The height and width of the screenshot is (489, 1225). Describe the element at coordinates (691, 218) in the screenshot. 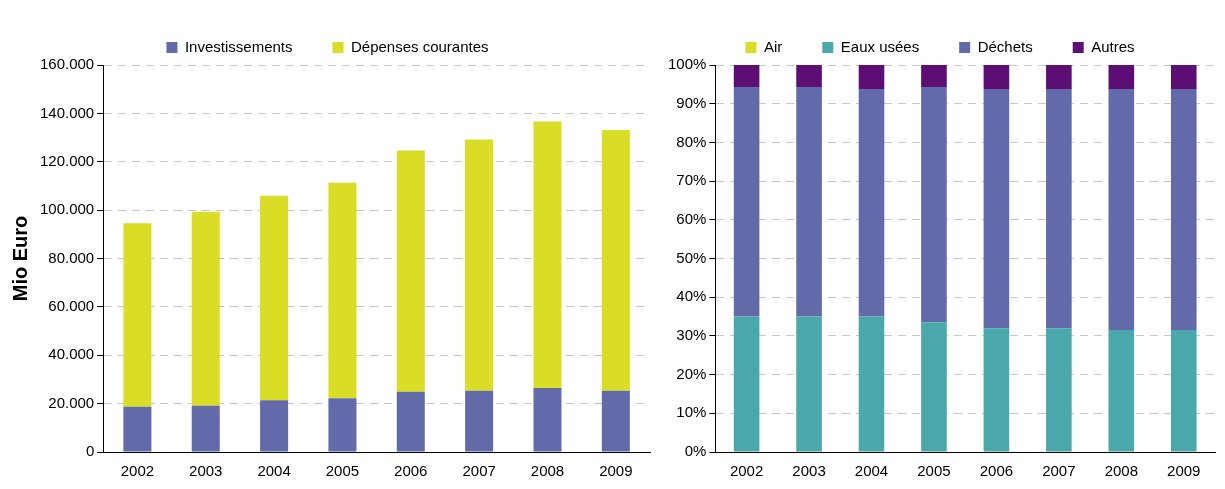

I see `y-tick-label: 60%` at that location.